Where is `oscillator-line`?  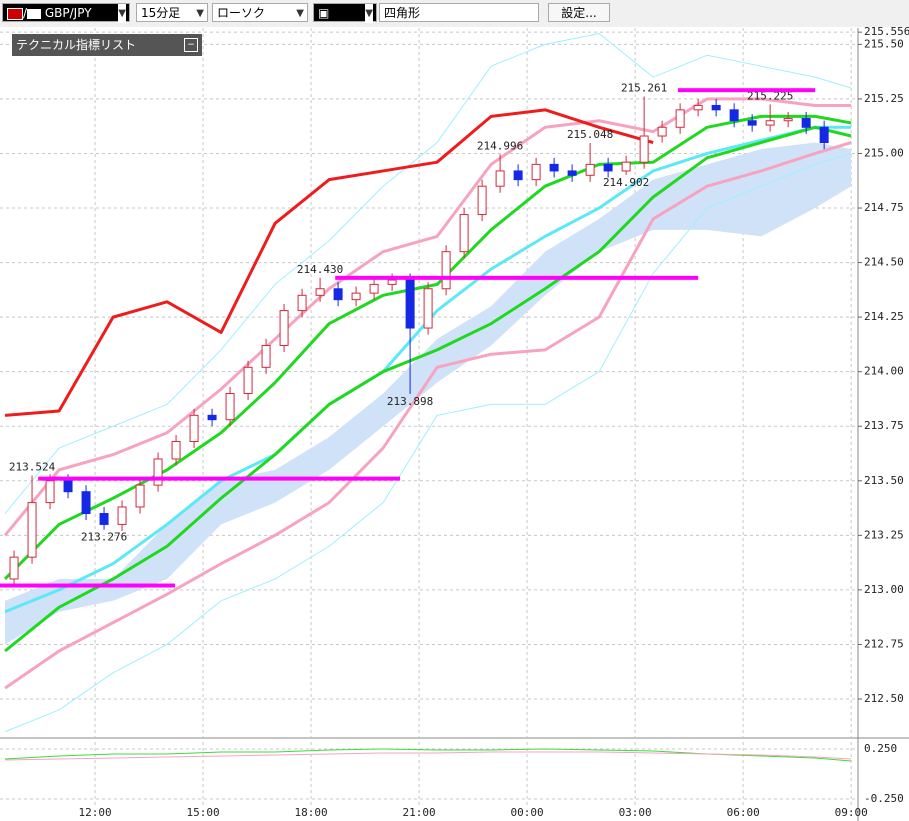 oscillator-line is located at coordinates (428, 756).